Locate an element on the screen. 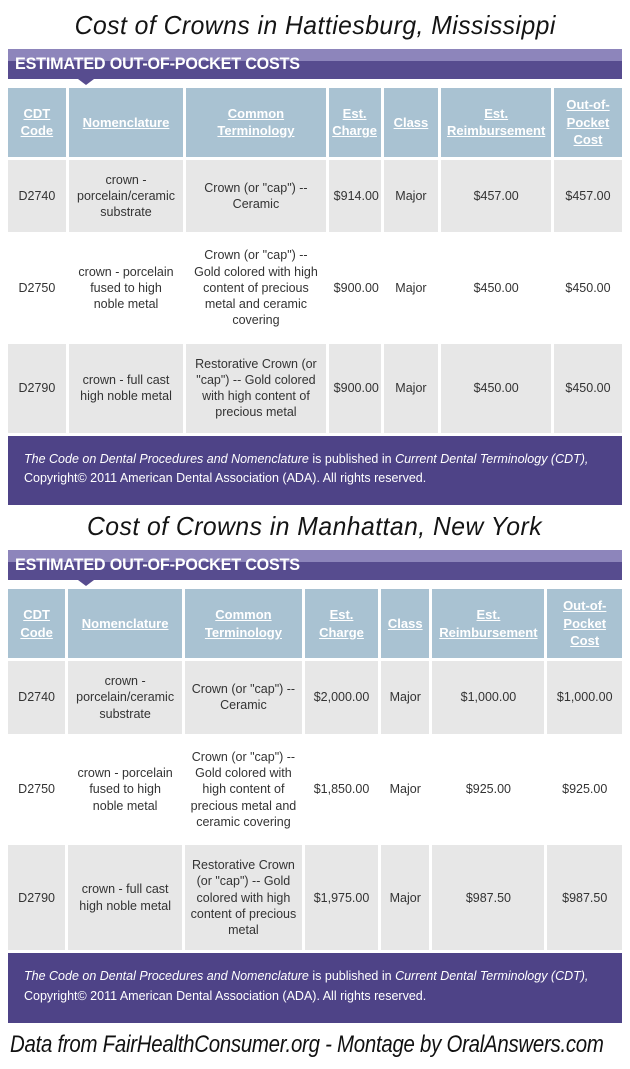 The width and height of the screenshot is (630, 1069). section-title: Cost of Crowns in Manhattan, New York is located at coordinates (315, 526).